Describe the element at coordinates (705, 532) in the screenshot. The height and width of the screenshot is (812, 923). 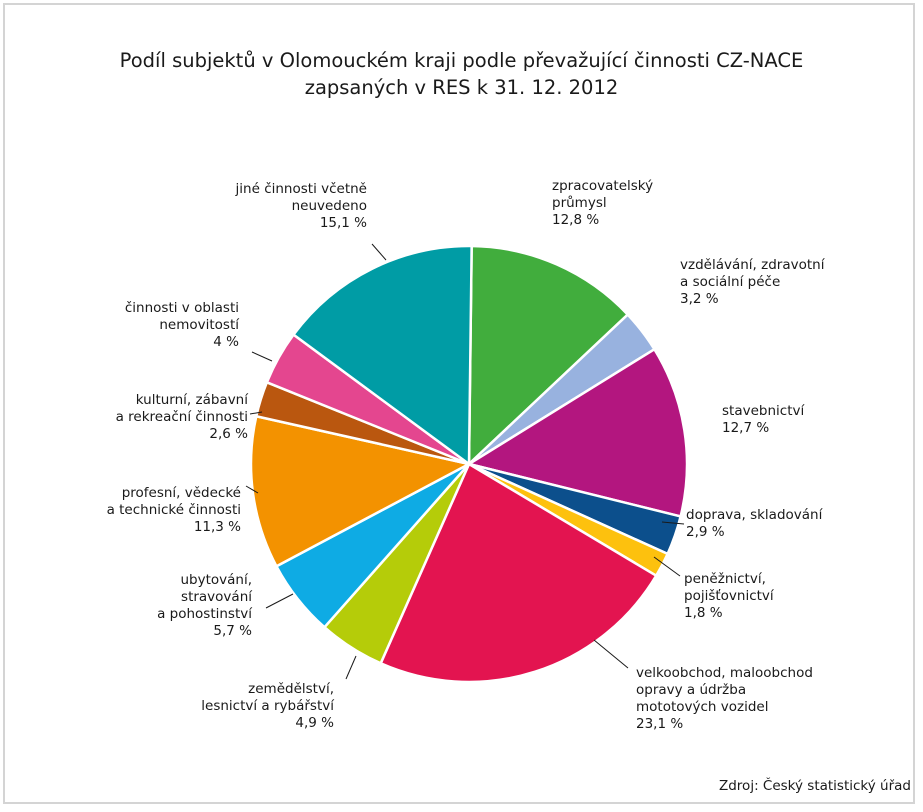
I see `slice-value-label: 2,9 %` at that location.